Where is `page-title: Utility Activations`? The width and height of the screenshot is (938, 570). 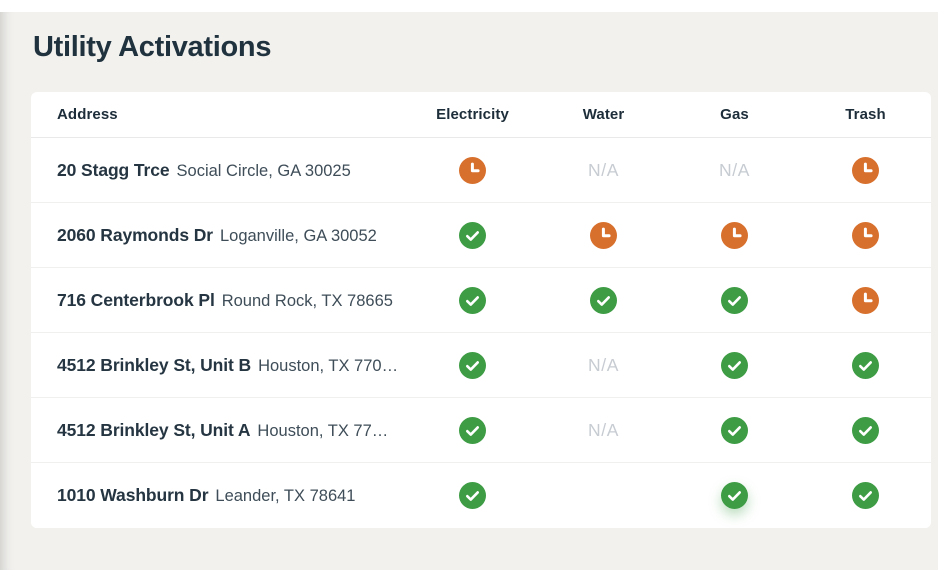 page-title: Utility Activations is located at coordinates (152, 47).